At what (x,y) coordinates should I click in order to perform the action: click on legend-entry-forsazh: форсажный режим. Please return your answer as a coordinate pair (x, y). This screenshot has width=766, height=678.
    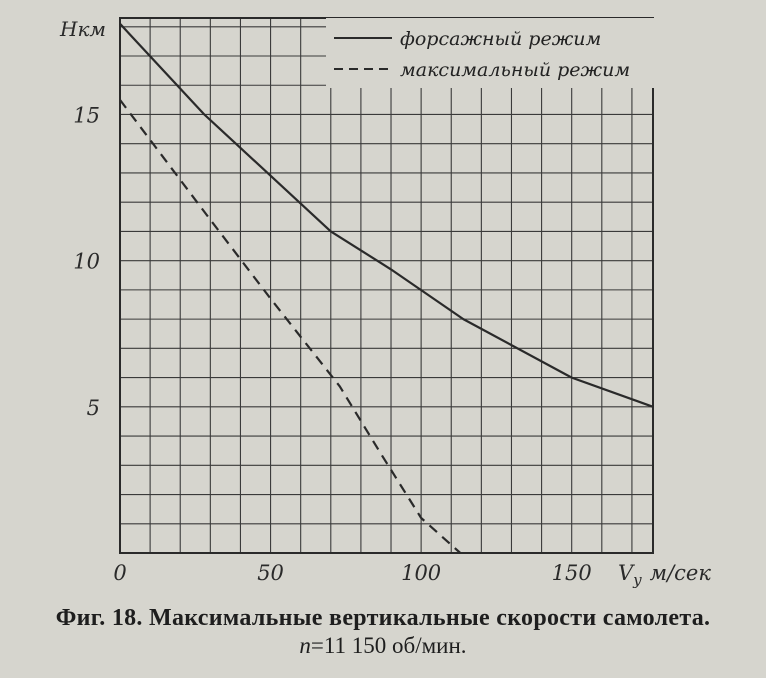
    Looking at the image, I should click on (500, 39).